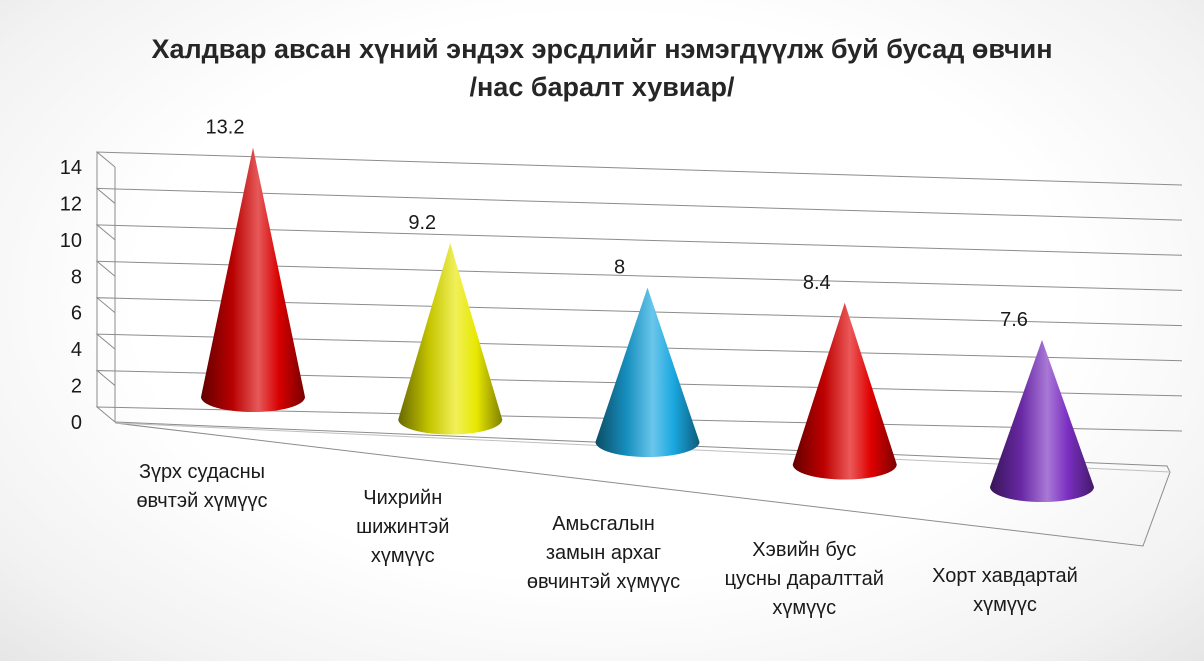  Describe the element at coordinates (619, 268) in the screenshot. I see `data-label: 8` at that location.